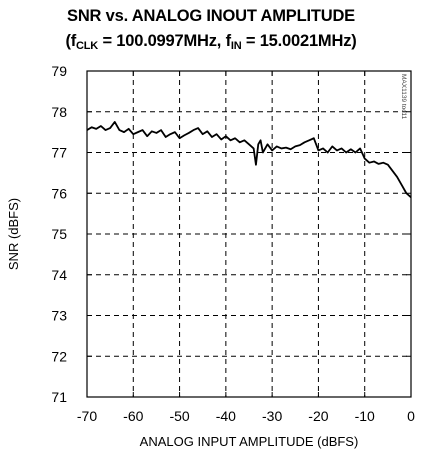 The image size is (422, 460). I want to click on subtitle-in-subscript: IN, so click(236, 46).